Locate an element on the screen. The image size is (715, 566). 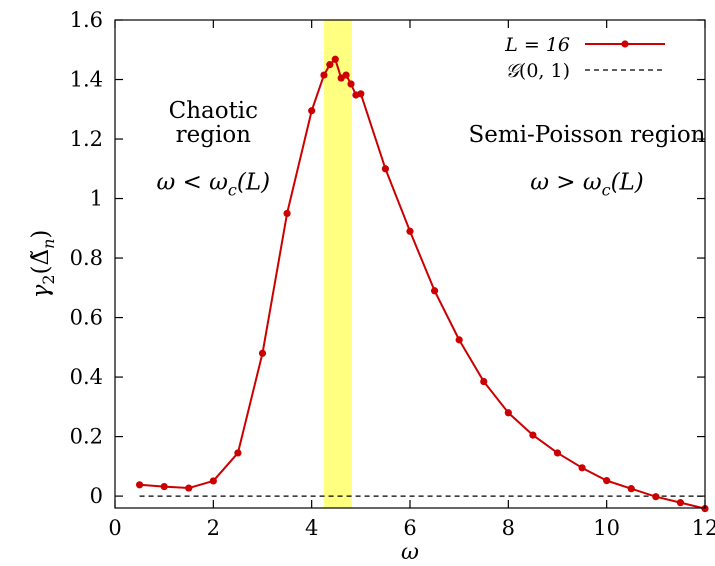
y-tick-label: 1.6 is located at coordinates (86, 20).